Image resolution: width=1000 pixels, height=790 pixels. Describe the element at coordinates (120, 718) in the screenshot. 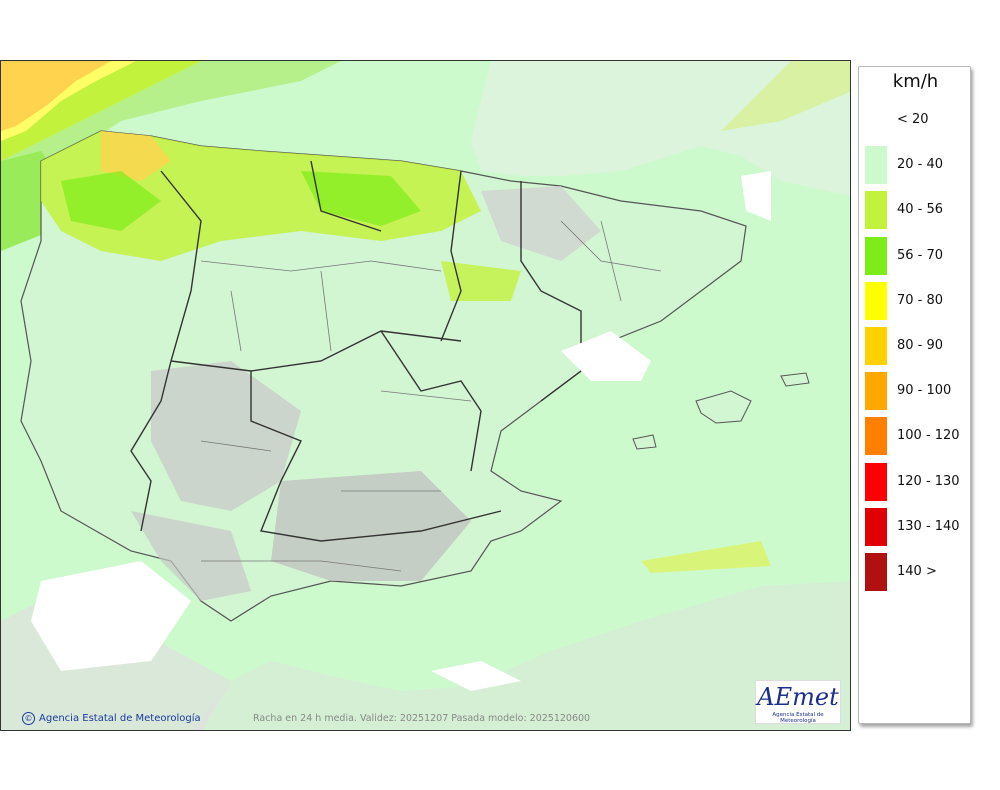

I see `credit-text: Agencia Estatal de Meteorología` at that location.